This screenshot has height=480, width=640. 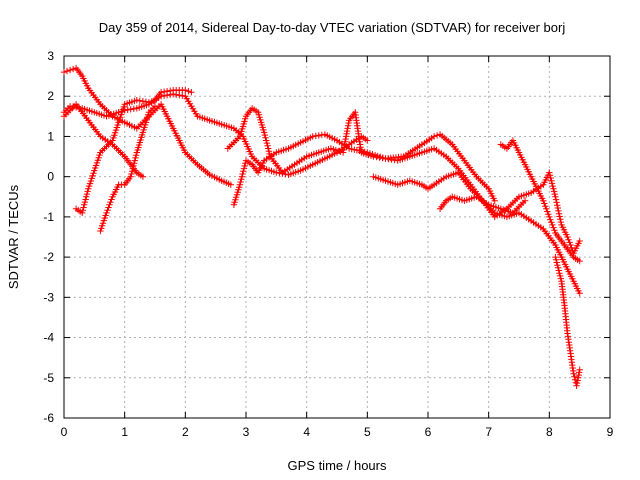 What do you see at coordinates (367, 432) in the screenshot?
I see `x-tick-label: 5` at bounding box center [367, 432].